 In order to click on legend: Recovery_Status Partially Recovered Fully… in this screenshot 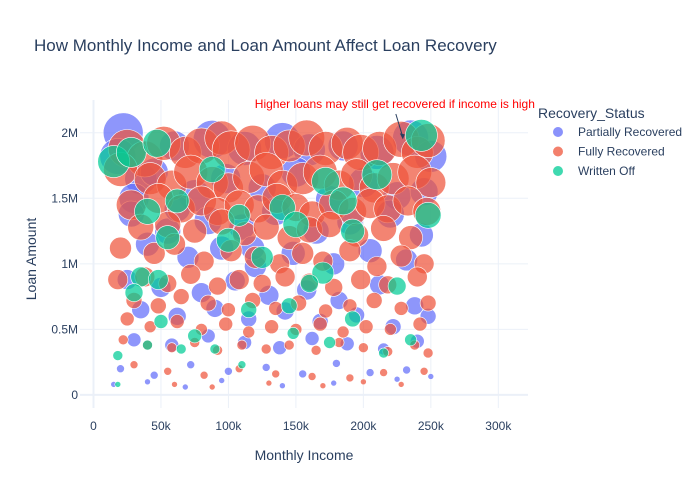, I will do `click(610, 141)`.